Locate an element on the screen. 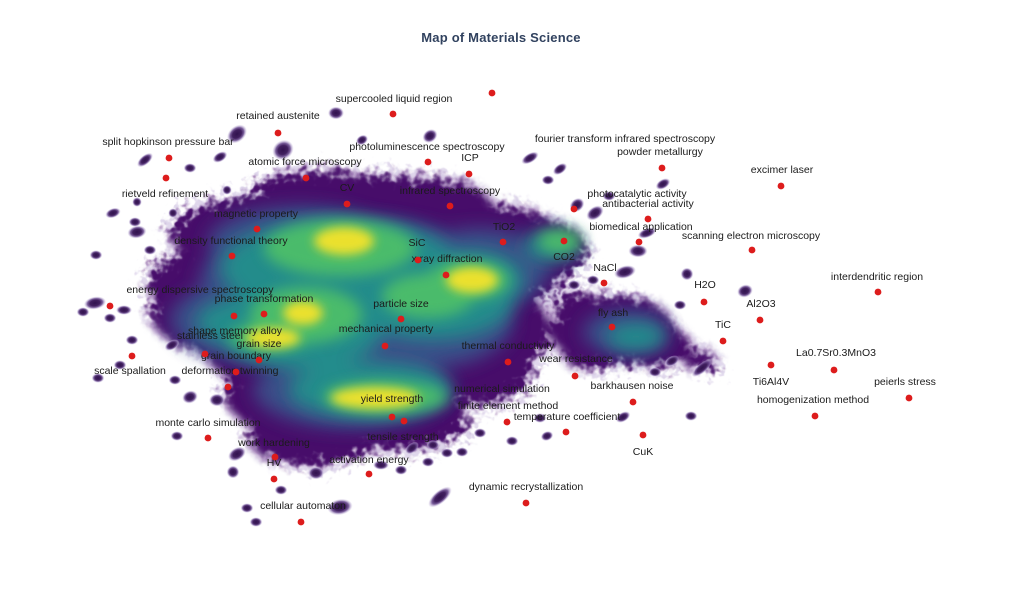 This screenshot has height=592, width=1024. topic-label-mechanical-property: mechanical property is located at coordinates (386, 329).